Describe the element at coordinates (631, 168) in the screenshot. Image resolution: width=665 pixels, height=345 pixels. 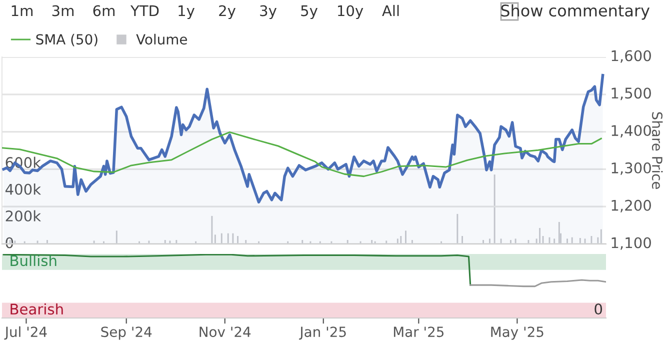
I see `y-tick-label: 1,300` at that location.